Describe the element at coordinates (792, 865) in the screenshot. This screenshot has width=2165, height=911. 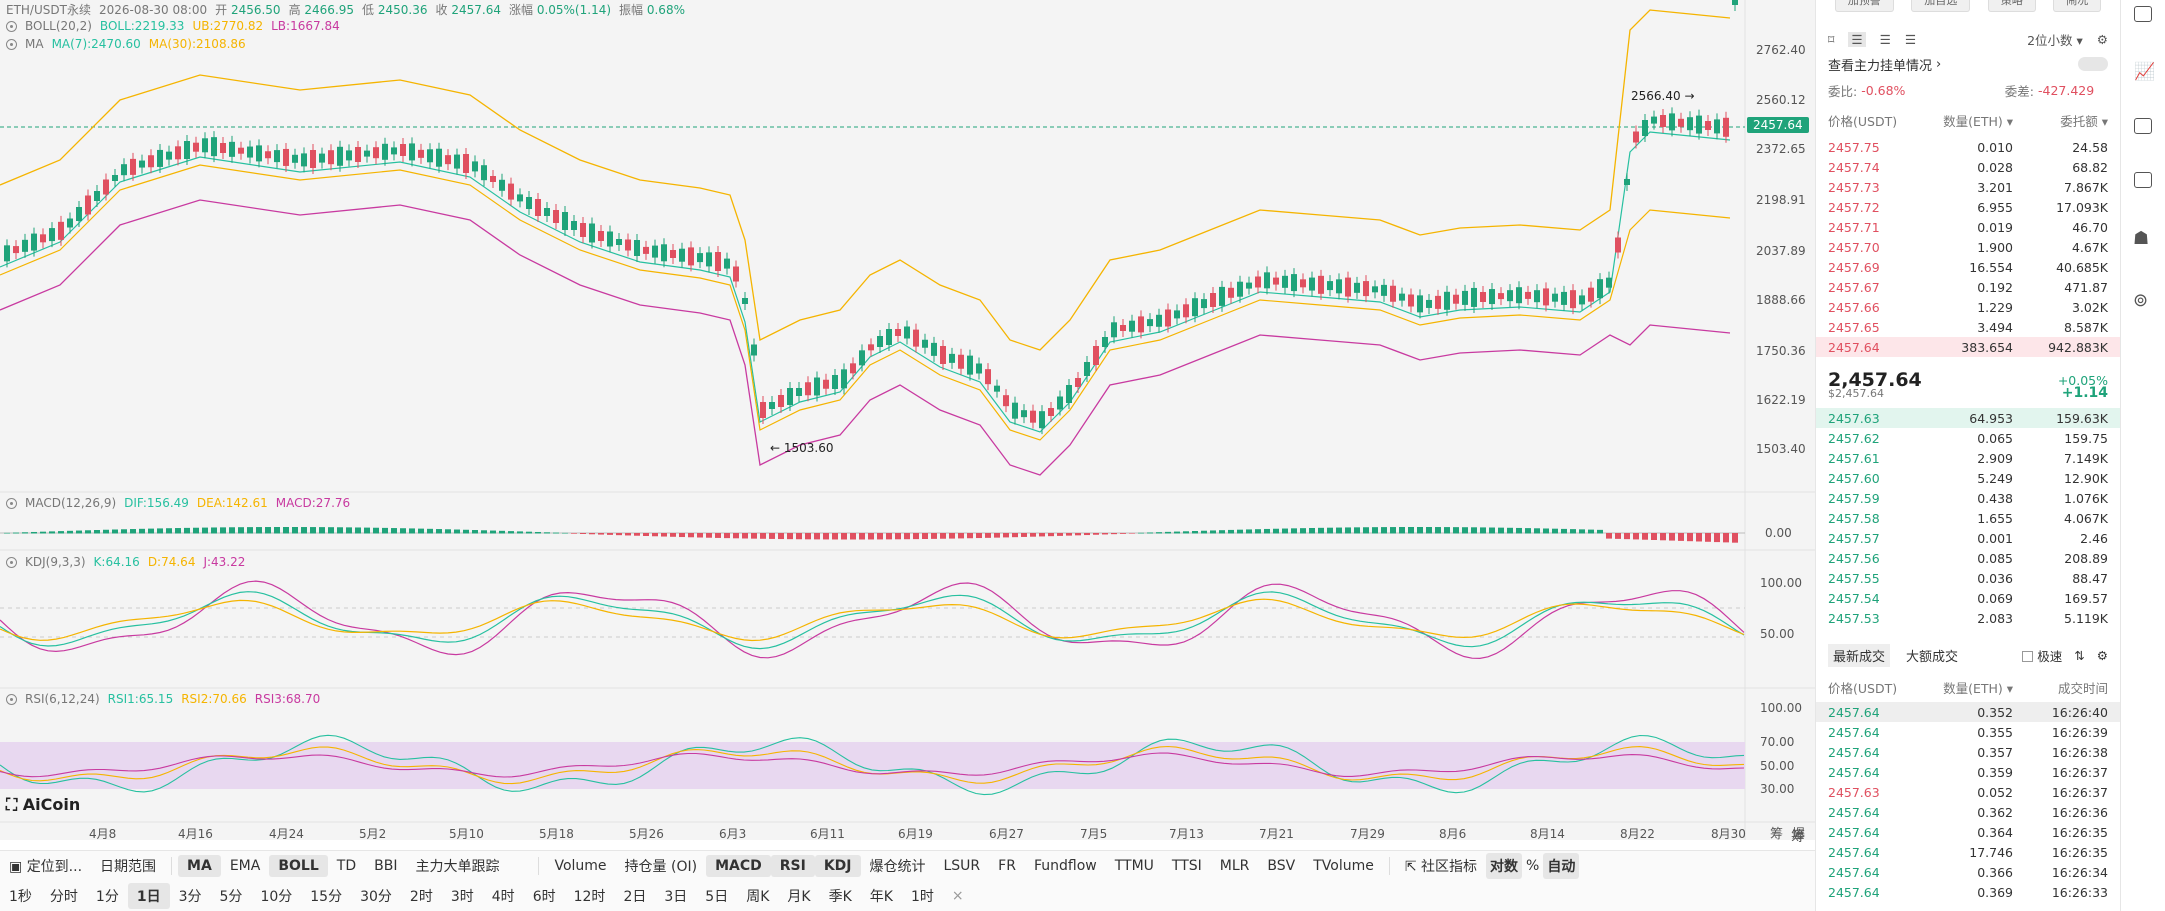
I see `ind-rsi: RSI` at that location.